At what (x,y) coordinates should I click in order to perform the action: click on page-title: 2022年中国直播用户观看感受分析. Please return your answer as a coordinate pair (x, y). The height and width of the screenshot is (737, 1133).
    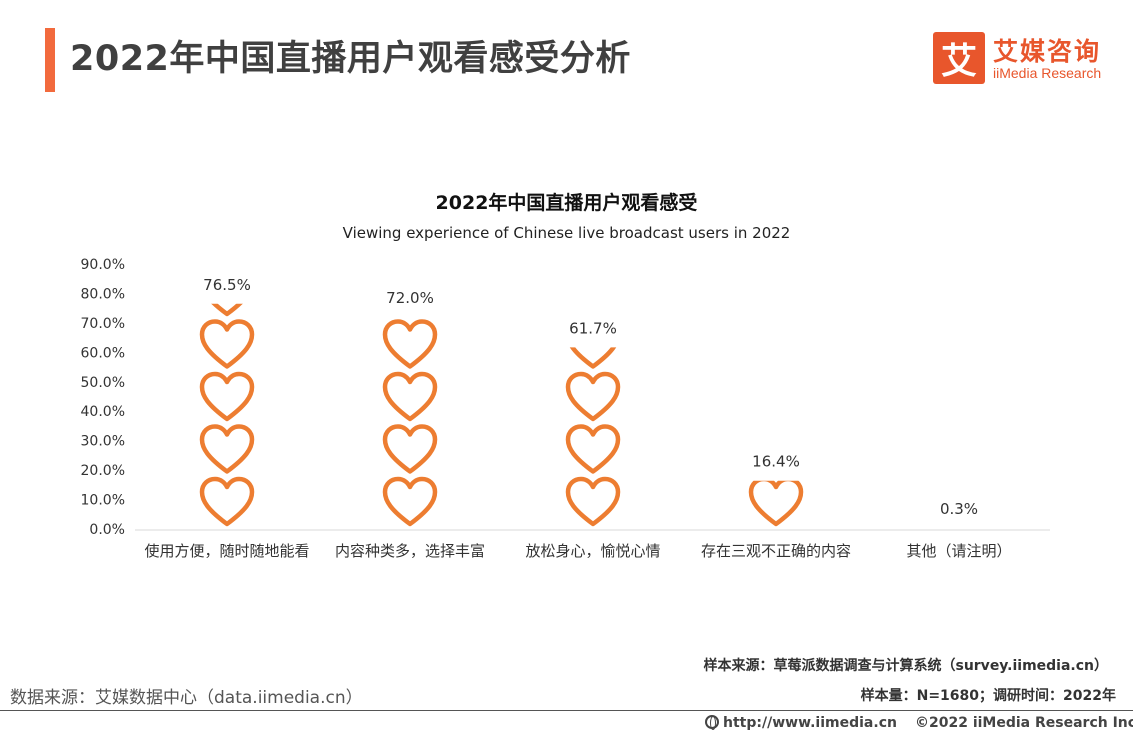
    Looking at the image, I should click on (350, 59).